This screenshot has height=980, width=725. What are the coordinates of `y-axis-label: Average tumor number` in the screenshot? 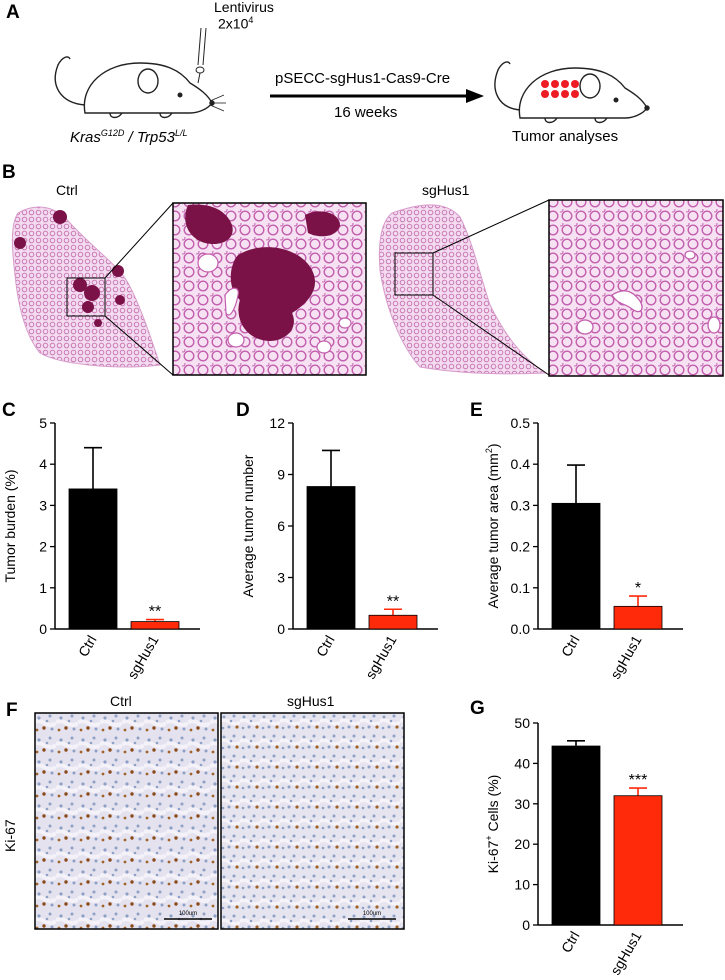 It's located at (248, 525).